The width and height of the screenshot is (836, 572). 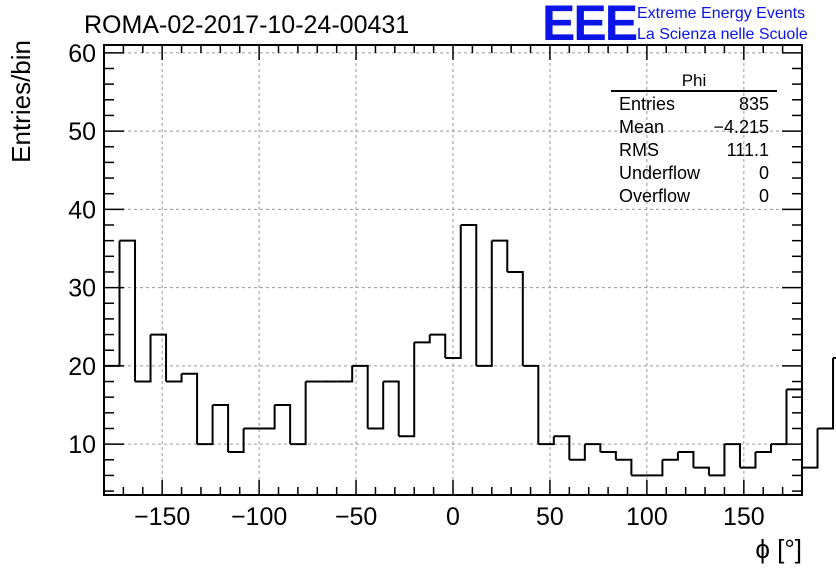 What do you see at coordinates (655, 196) in the screenshot?
I see `stats-label: Overflow` at bounding box center [655, 196].